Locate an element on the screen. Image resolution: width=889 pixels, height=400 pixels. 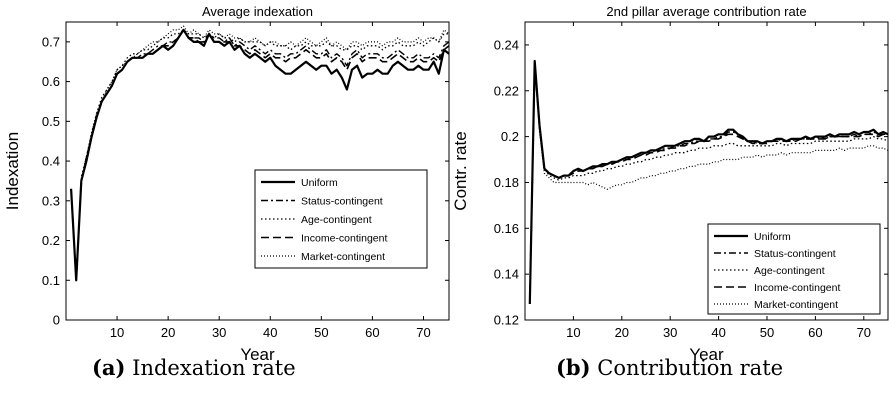
caption-a: (a) Indexation rate is located at coordinates (194, 367).